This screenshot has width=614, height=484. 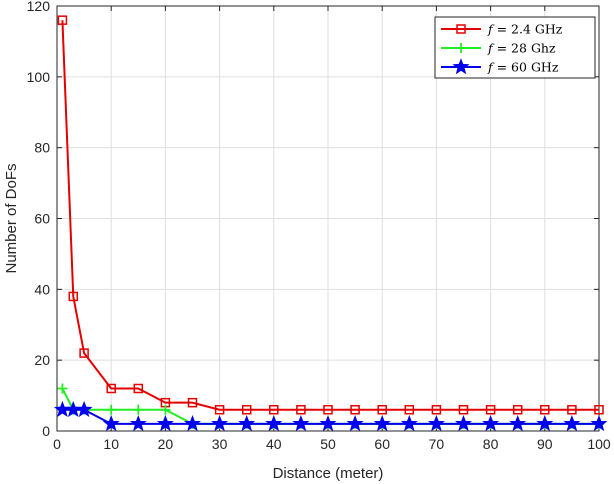 What do you see at coordinates (42, 219) in the screenshot?
I see `y-tick-label: 60` at bounding box center [42, 219].